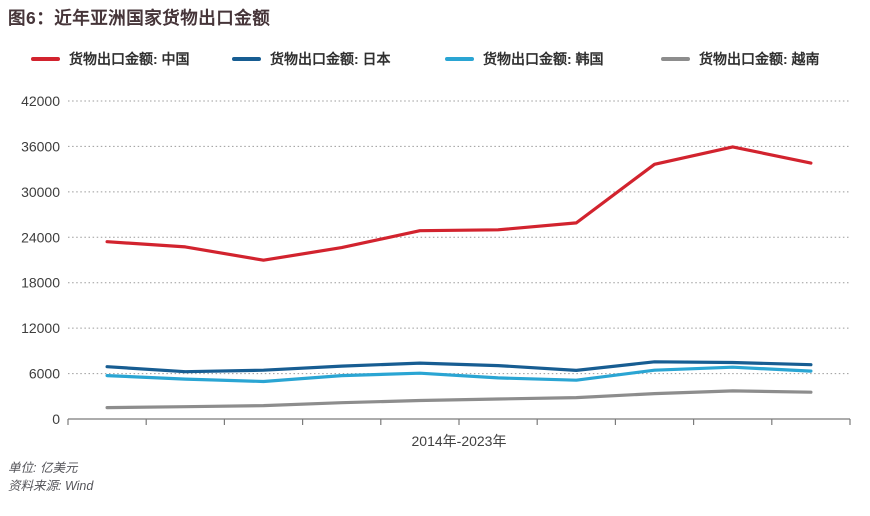 This screenshot has width=870, height=516. Describe the element at coordinates (543, 59) in the screenshot. I see `legend-label-korea: 货物出口金额: 韩国` at that location.